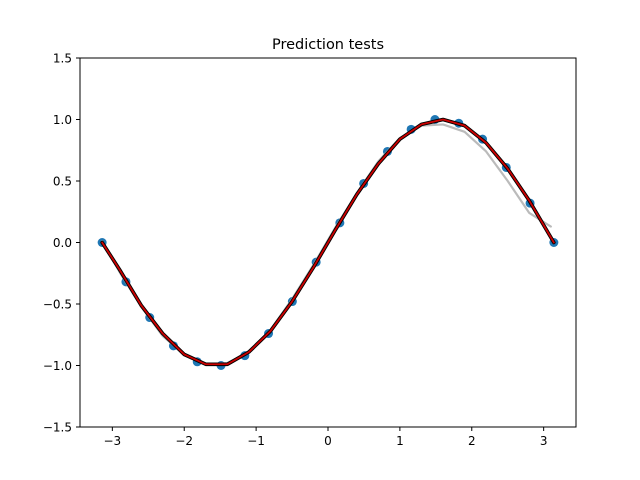 The width and height of the screenshot is (640, 480). I want to click on y-tick-label: 1.0, so click(62, 120).